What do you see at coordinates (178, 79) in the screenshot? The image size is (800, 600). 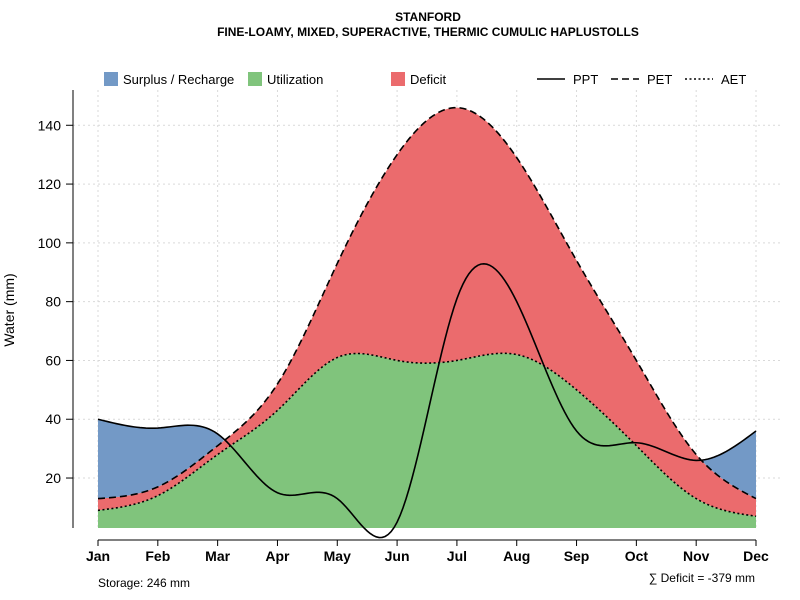 I see `legend-label-surplus-recharge: Surplus / Recharge` at bounding box center [178, 79].